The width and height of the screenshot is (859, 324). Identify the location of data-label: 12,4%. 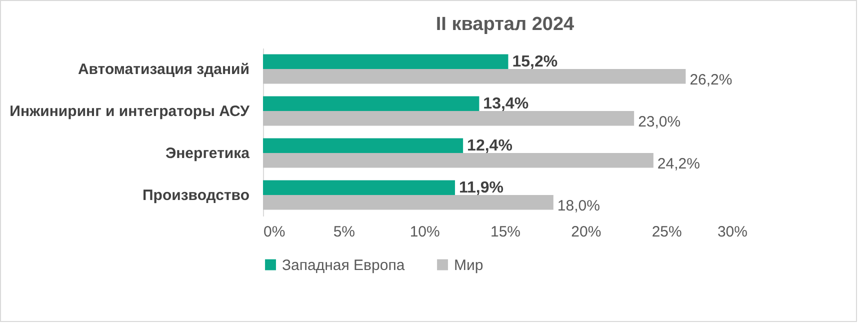
(489, 146).